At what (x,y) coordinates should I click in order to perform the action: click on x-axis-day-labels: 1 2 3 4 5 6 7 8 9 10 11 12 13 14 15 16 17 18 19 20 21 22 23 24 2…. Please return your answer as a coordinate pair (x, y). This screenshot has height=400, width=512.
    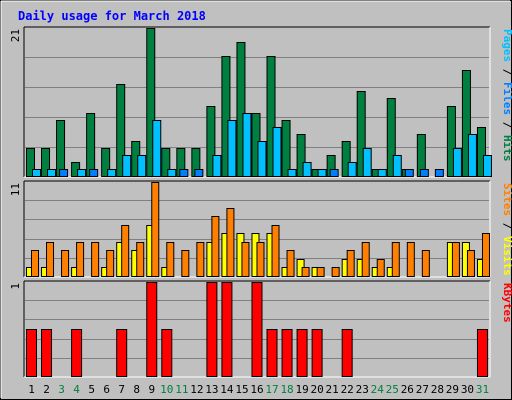
    Looking at the image, I should click on (258, 389).